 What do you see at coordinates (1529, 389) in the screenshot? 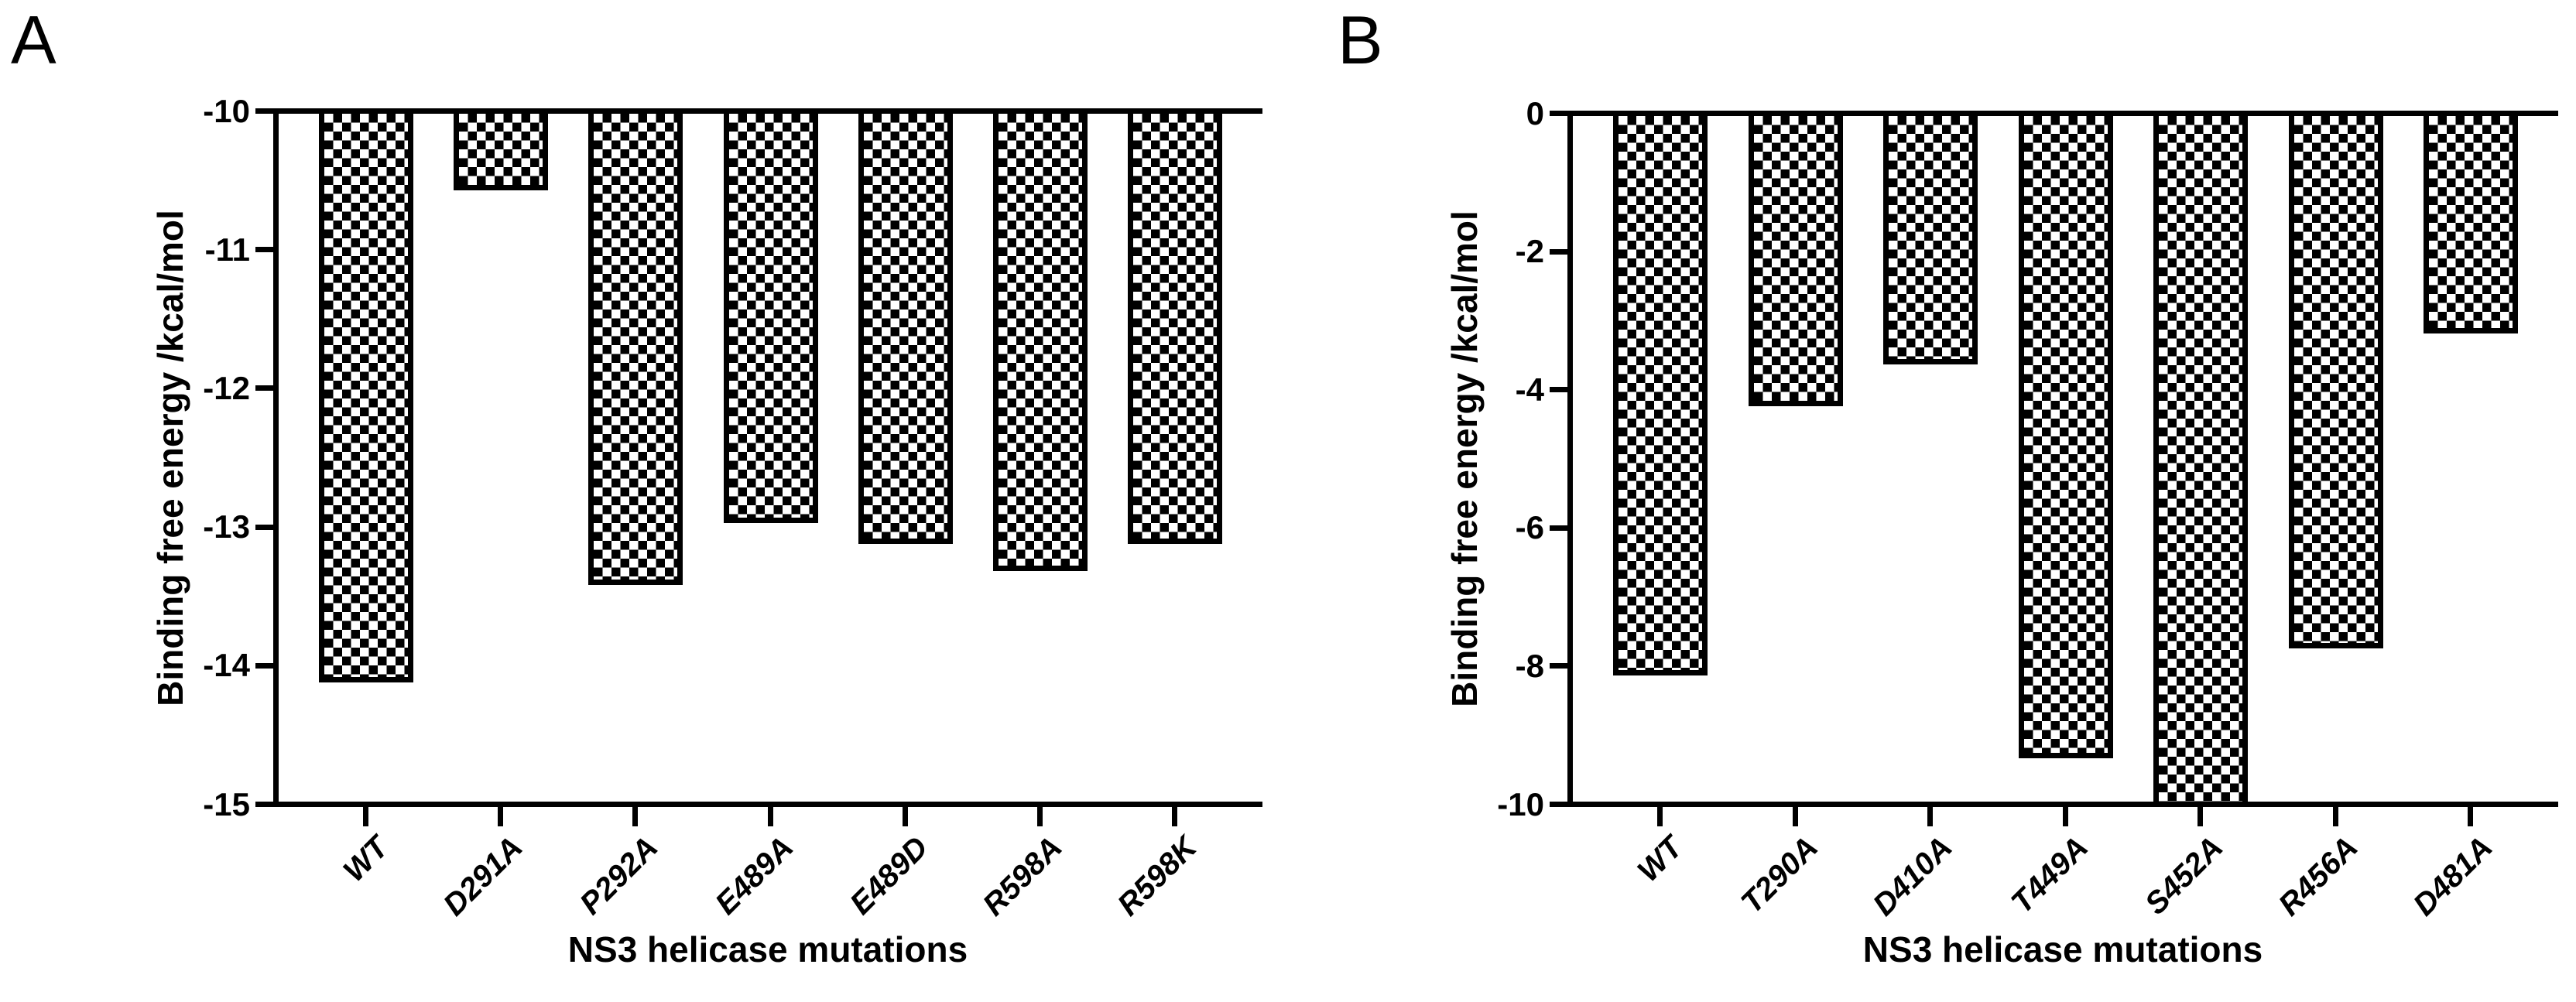
I see `y-tick-label: -4` at bounding box center [1529, 389].